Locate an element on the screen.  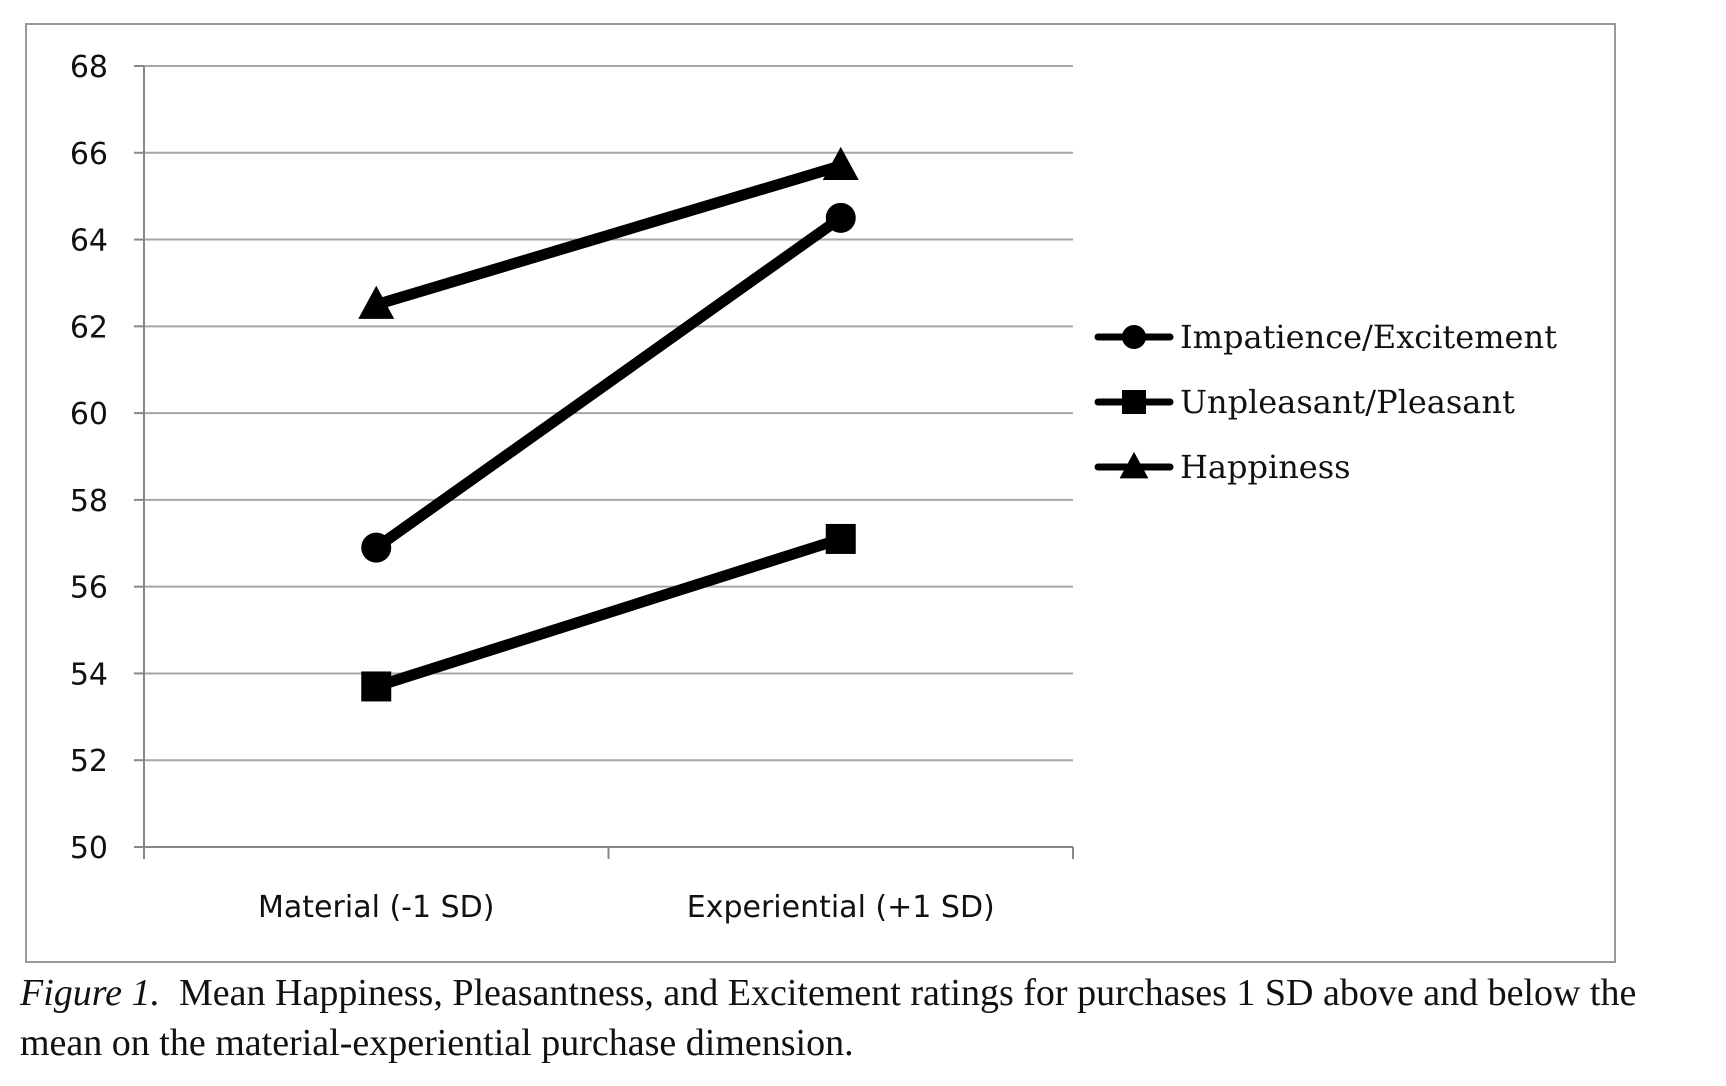
y-tick-label: 58 is located at coordinates (89, 501).